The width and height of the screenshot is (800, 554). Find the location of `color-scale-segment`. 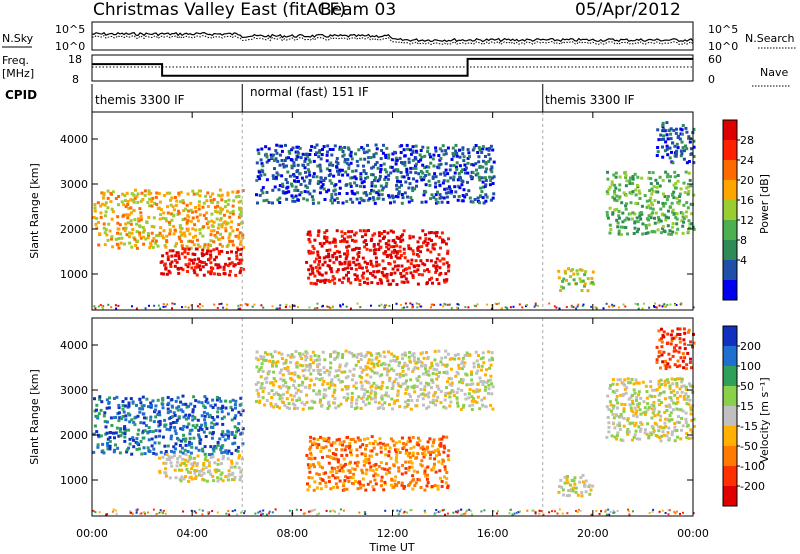

color-scale-segment is located at coordinates (730, 496).